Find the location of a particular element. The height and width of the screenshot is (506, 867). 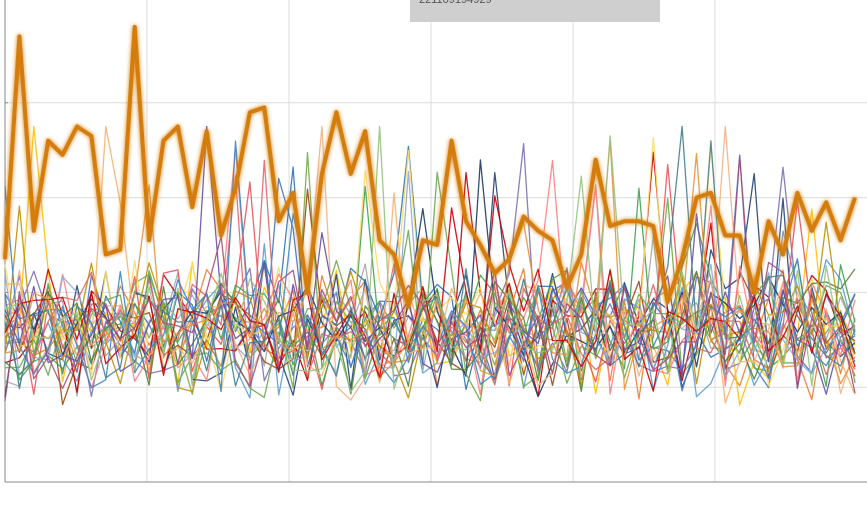

hover-tooltip: 221109194929 is located at coordinates (535, 11).